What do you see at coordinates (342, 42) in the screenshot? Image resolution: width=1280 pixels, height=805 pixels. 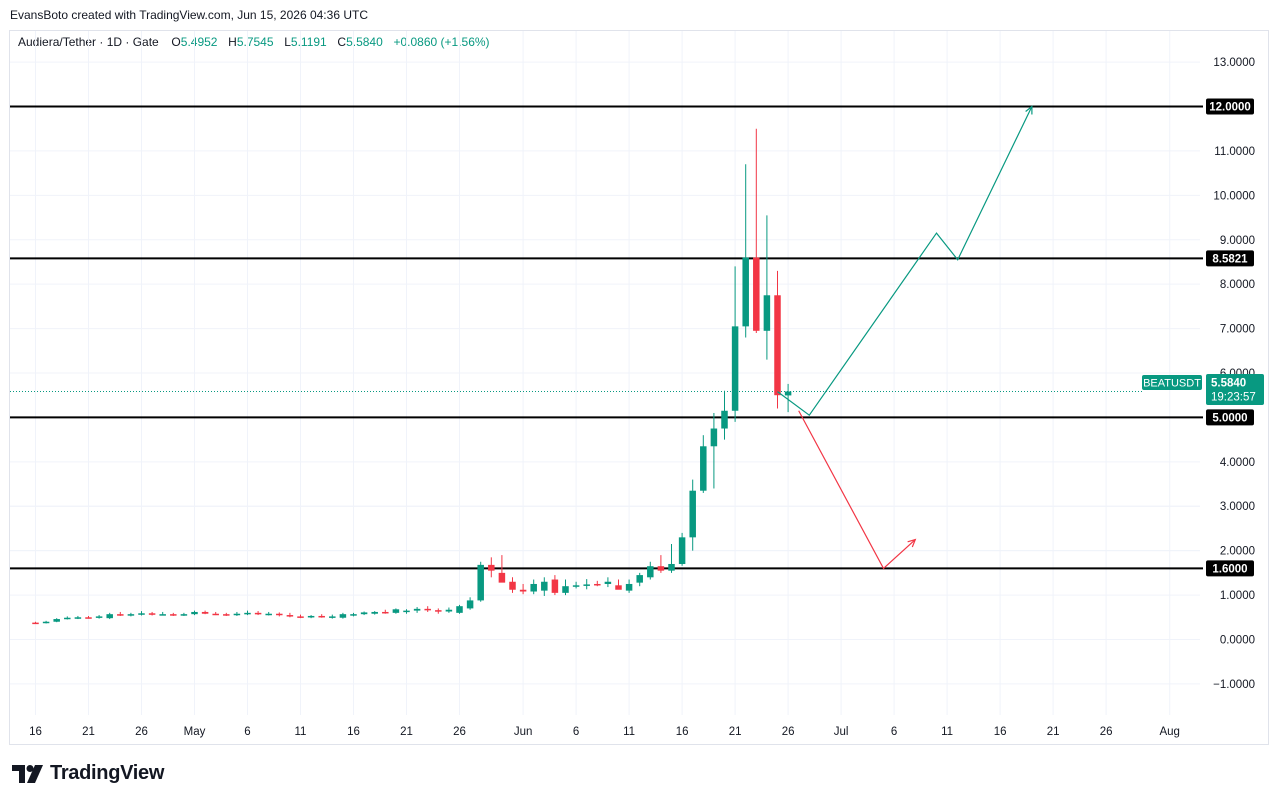 I see `close-label: C` at bounding box center [342, 42].